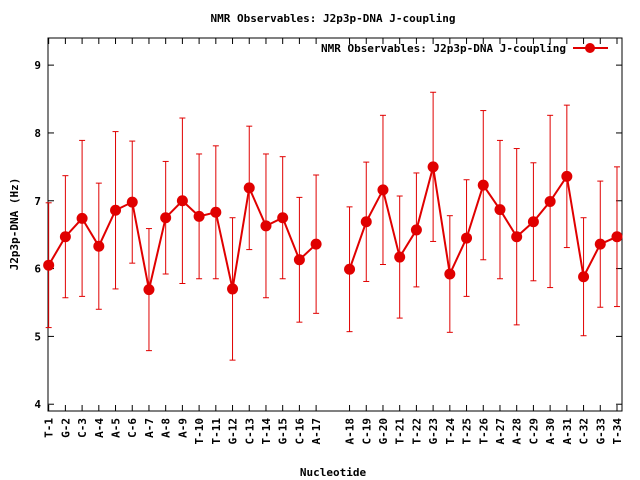 The height and width of the screenshot is (480, 640). I want to click on x-tick-label: A-7, so click(149, 428).